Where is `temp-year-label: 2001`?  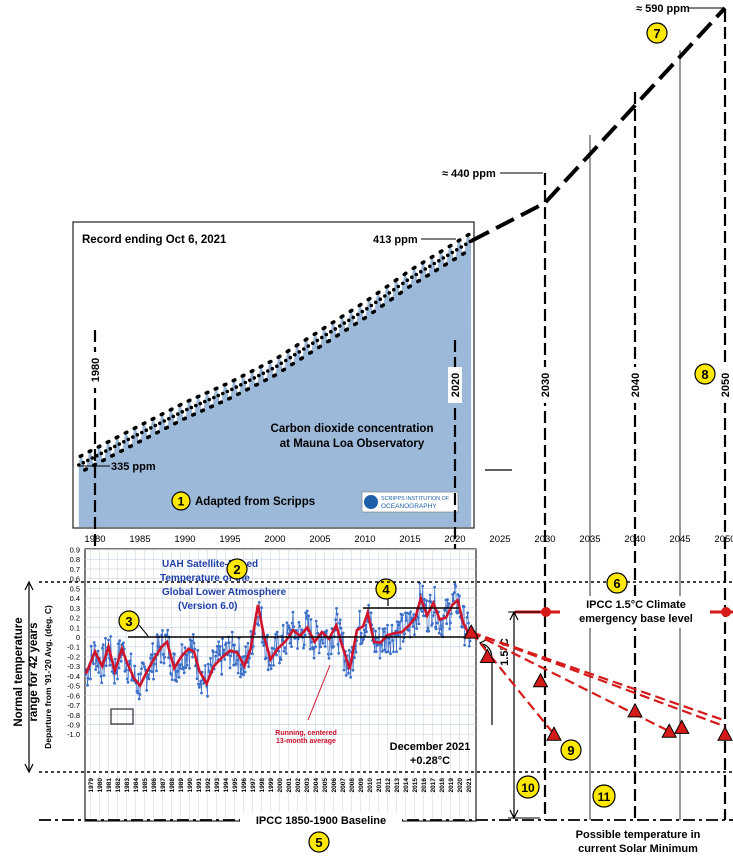 temp-year-label: 2001 is located at coordinates (289, 785).